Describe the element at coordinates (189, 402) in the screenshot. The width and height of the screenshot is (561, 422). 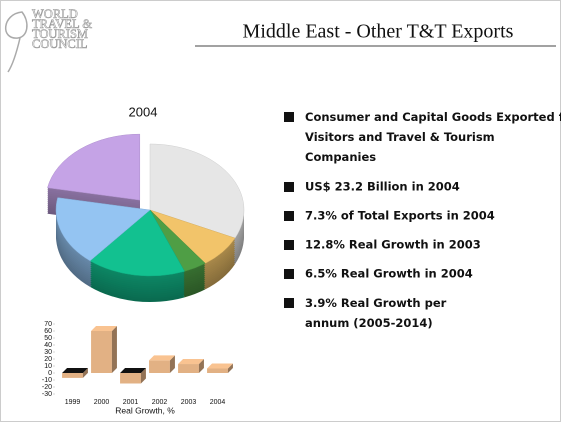
I see `x-tick-label: 2003` at that location.